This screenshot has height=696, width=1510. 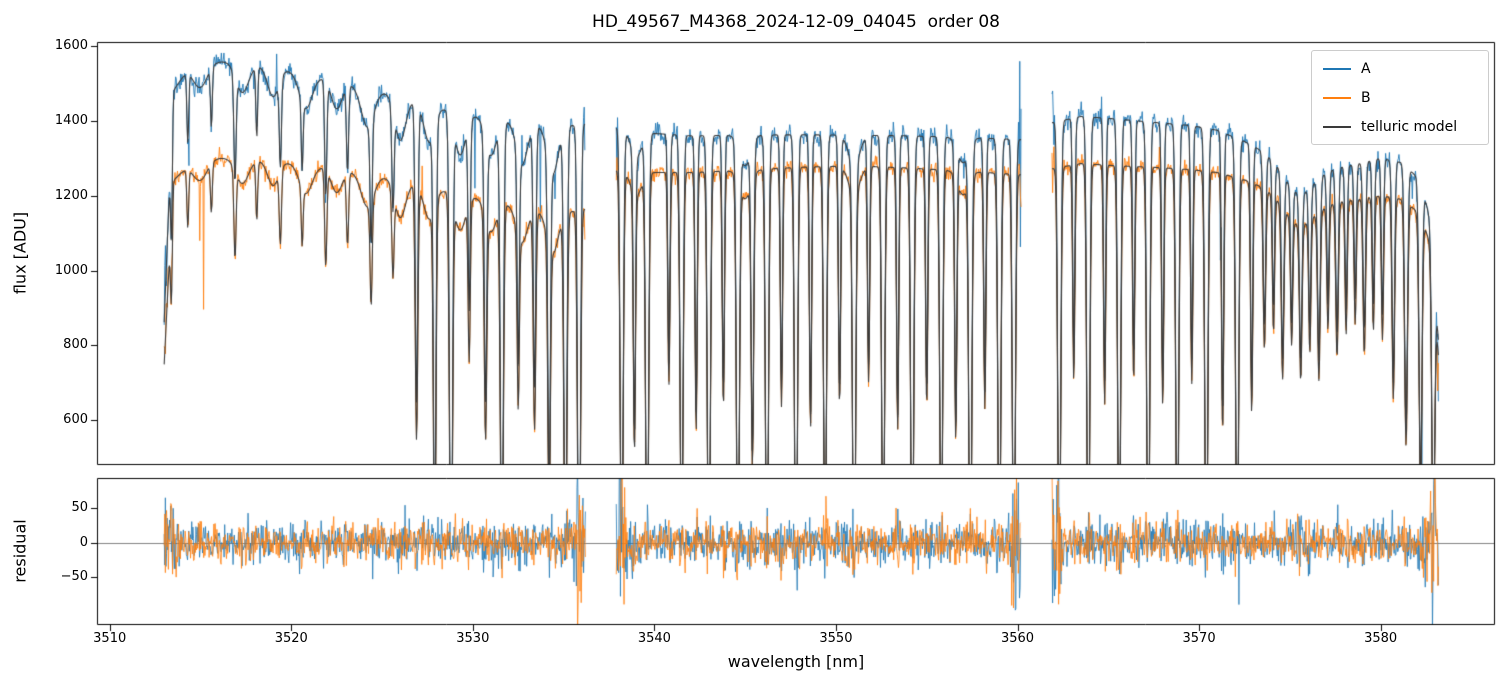 I want to click on flux-y-tick-label: 1400, so click(x=71, y=120).